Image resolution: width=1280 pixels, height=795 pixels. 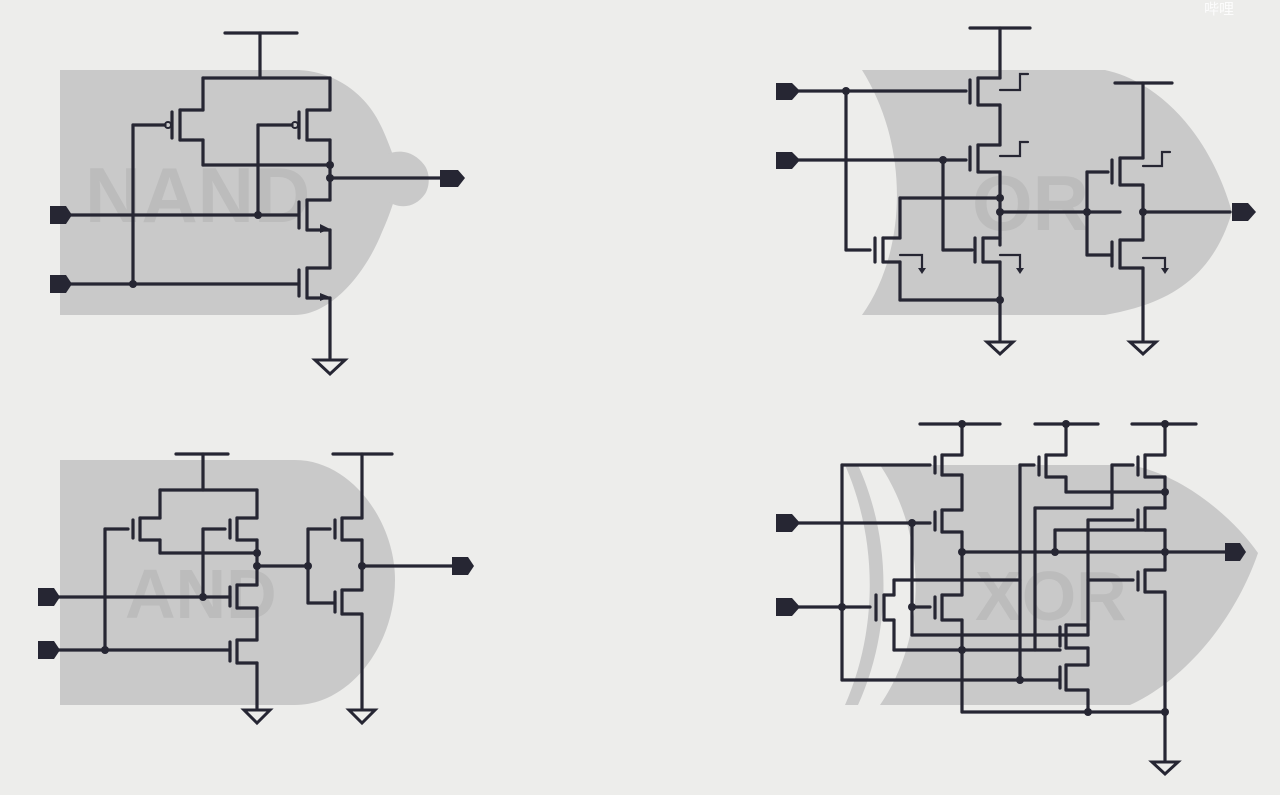 What do you see at coordinates (1219, 9) in the screenshot?
I see `watermark-text: 哔哩` at bounding box center [1219, 9].